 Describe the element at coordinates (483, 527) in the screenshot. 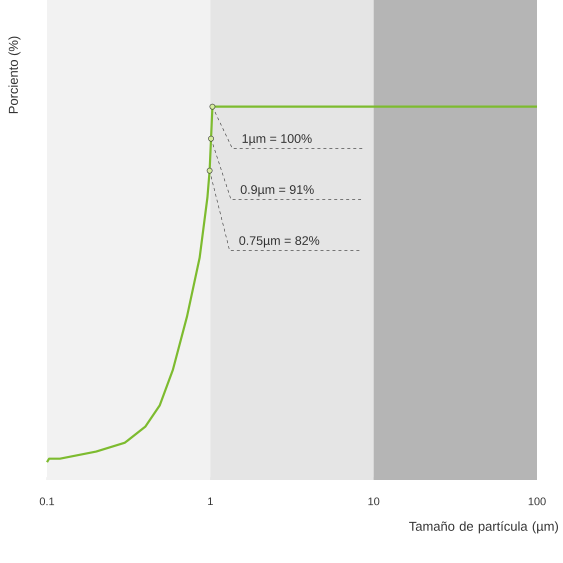

I see `x-axis-title: Tamaño de partícula (µm)` at that location.